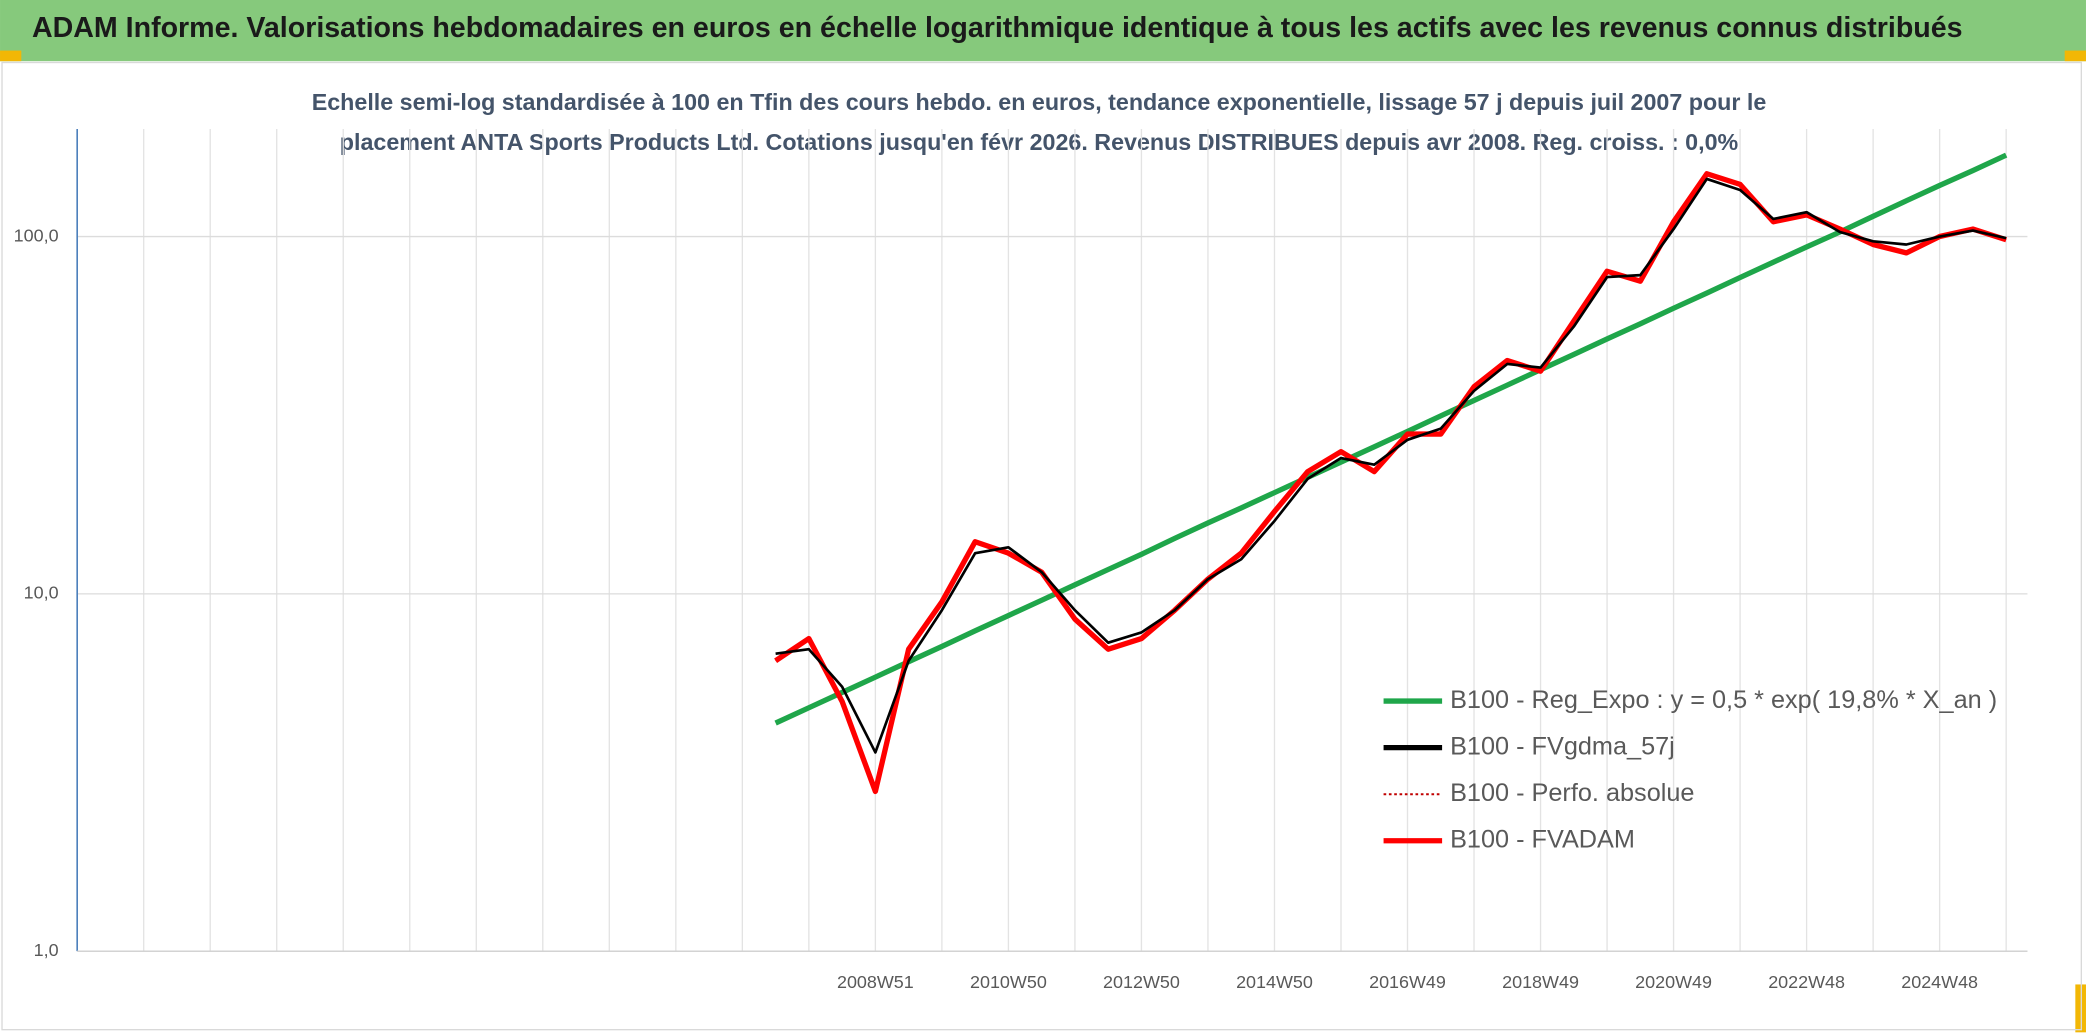  I want to click on x-tick-label: 2016W49, so click(1407, 982).